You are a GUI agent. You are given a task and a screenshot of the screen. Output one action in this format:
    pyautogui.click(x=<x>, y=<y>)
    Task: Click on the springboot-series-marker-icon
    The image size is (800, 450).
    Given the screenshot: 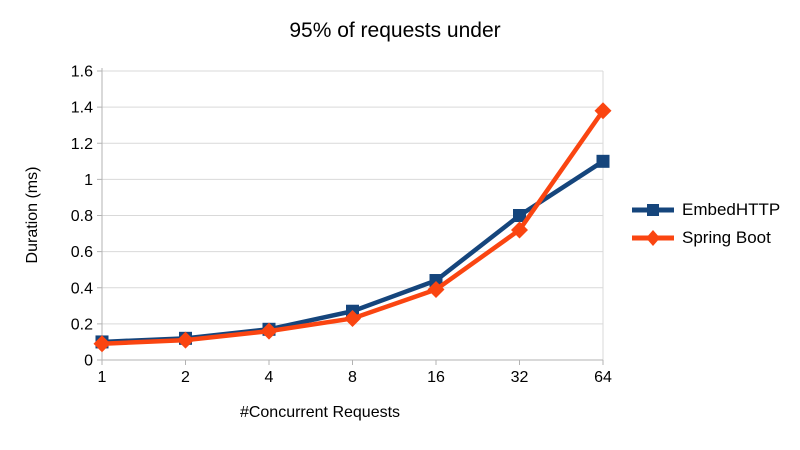 What is the action you would take?
    pyautogui.click(x=653, y=237)
    